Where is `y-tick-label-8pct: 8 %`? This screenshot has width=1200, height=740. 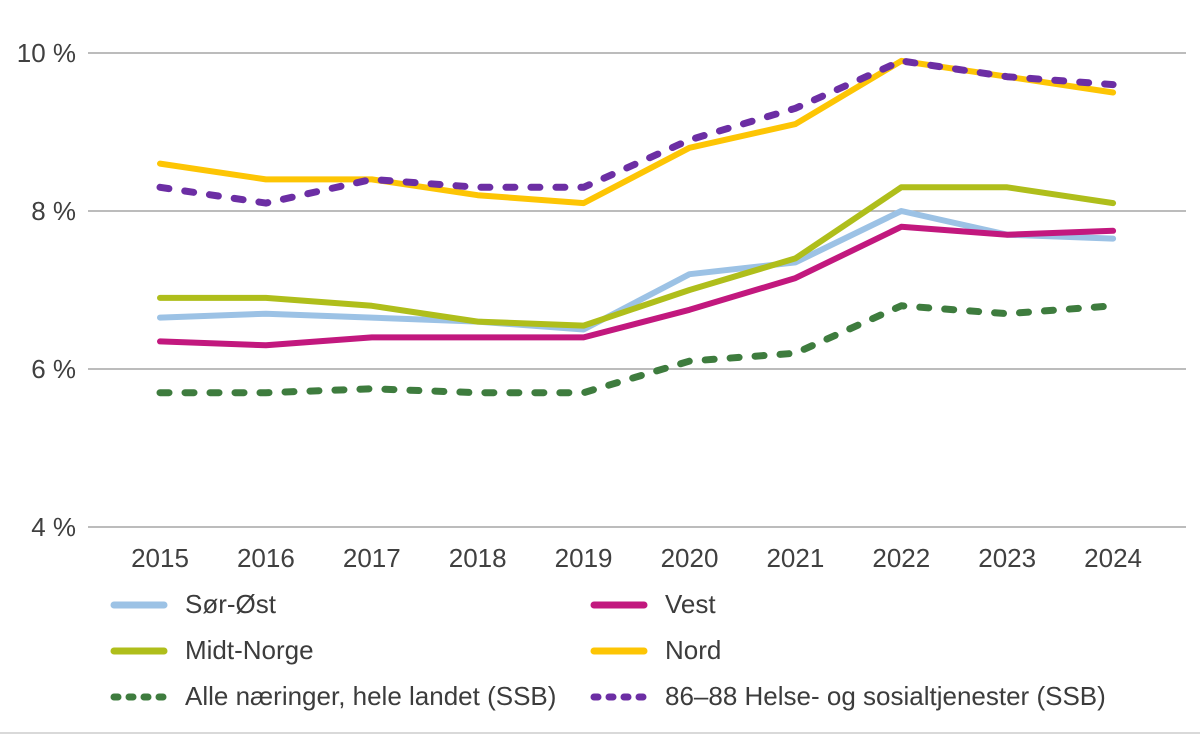 y-tick-label-8pct: 8 % is located at coordinates (53, 211).